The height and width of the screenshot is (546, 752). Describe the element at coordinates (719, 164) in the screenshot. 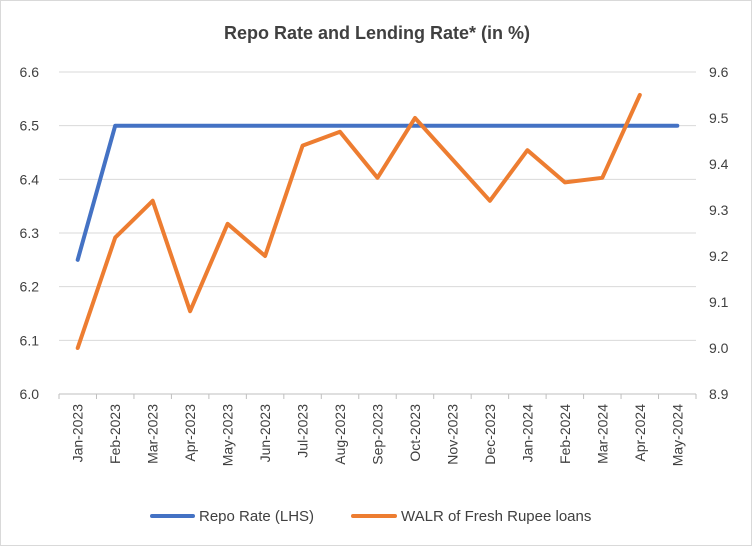

I see `right-tick-label: 9.4` at that location.